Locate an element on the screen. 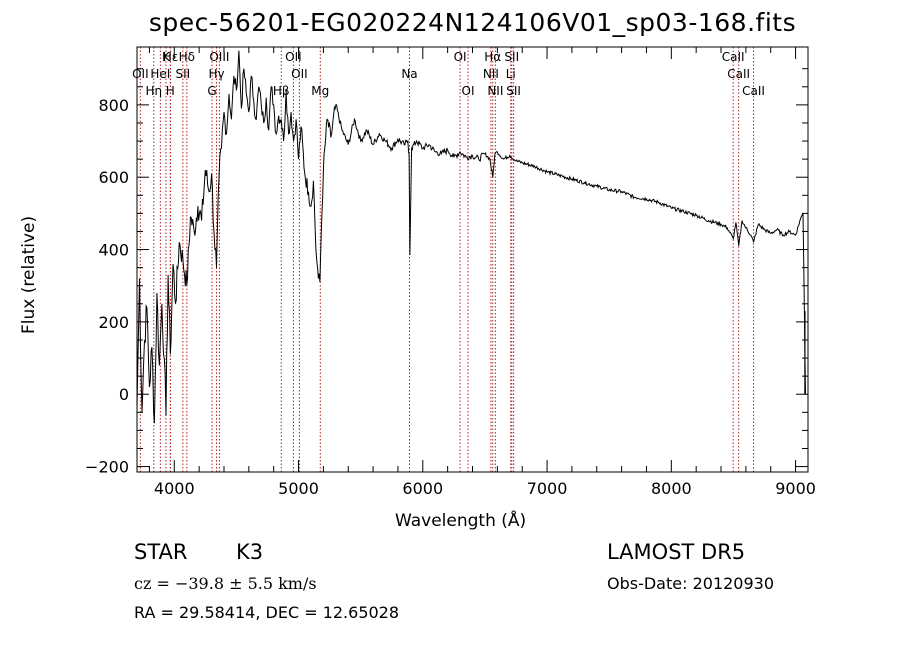  x-tick-label: 6000 is located at coordinates (422, 488).